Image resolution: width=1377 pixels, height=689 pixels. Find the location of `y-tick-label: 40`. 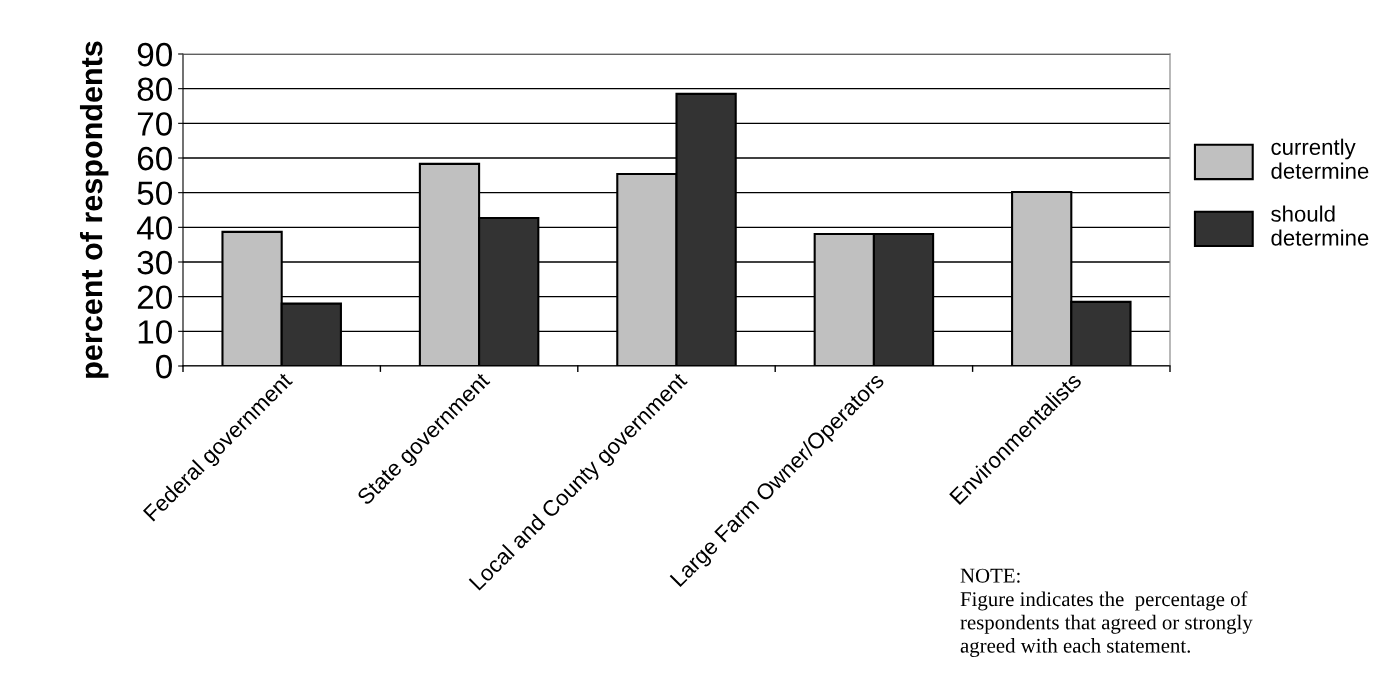

y-tick-label: 40 is located at coordinates (154, 228).